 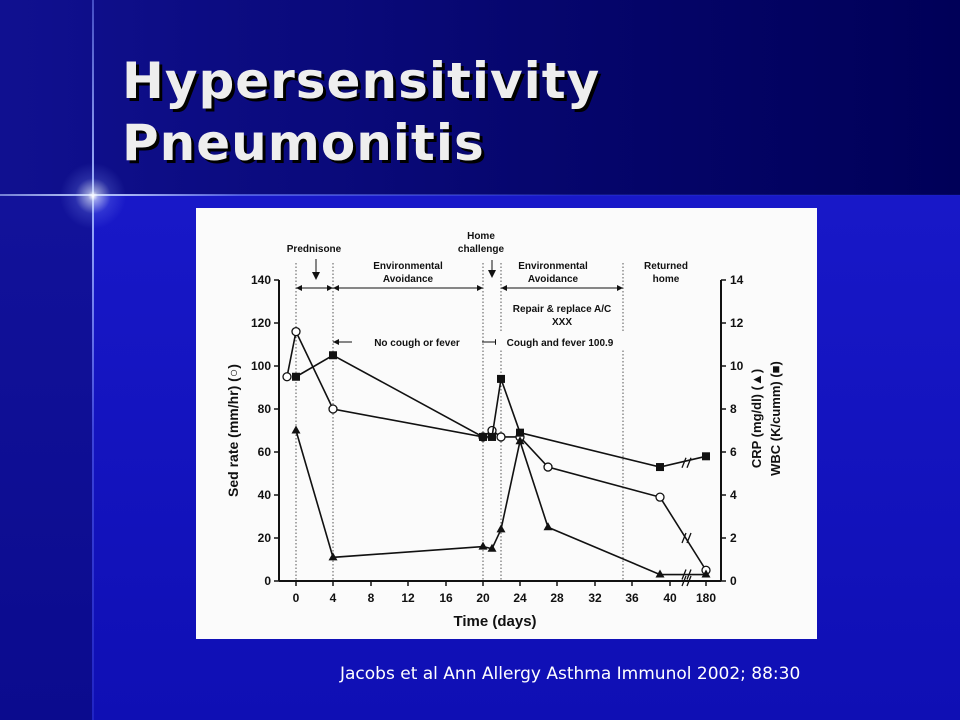 What do you see at coordinates (480, 195) in the screenshot?
I see `decorative-horizontal-line` at bounding box center [480, 195].